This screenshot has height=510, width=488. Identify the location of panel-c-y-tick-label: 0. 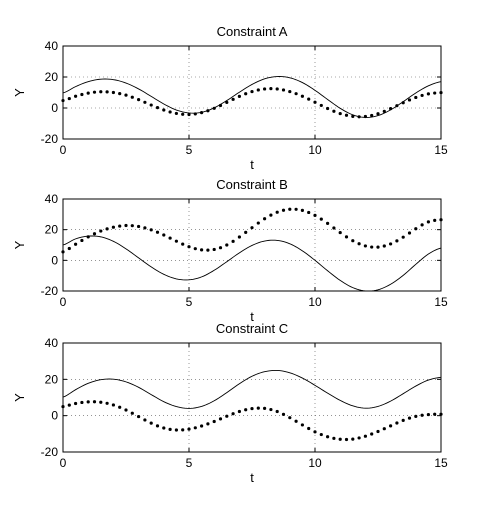
(54, 416).